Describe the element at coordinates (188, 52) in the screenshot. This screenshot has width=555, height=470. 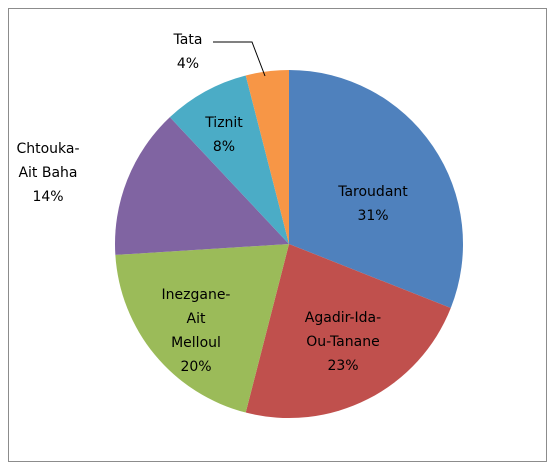
I see `slice-label: Tata 4%` at that location.